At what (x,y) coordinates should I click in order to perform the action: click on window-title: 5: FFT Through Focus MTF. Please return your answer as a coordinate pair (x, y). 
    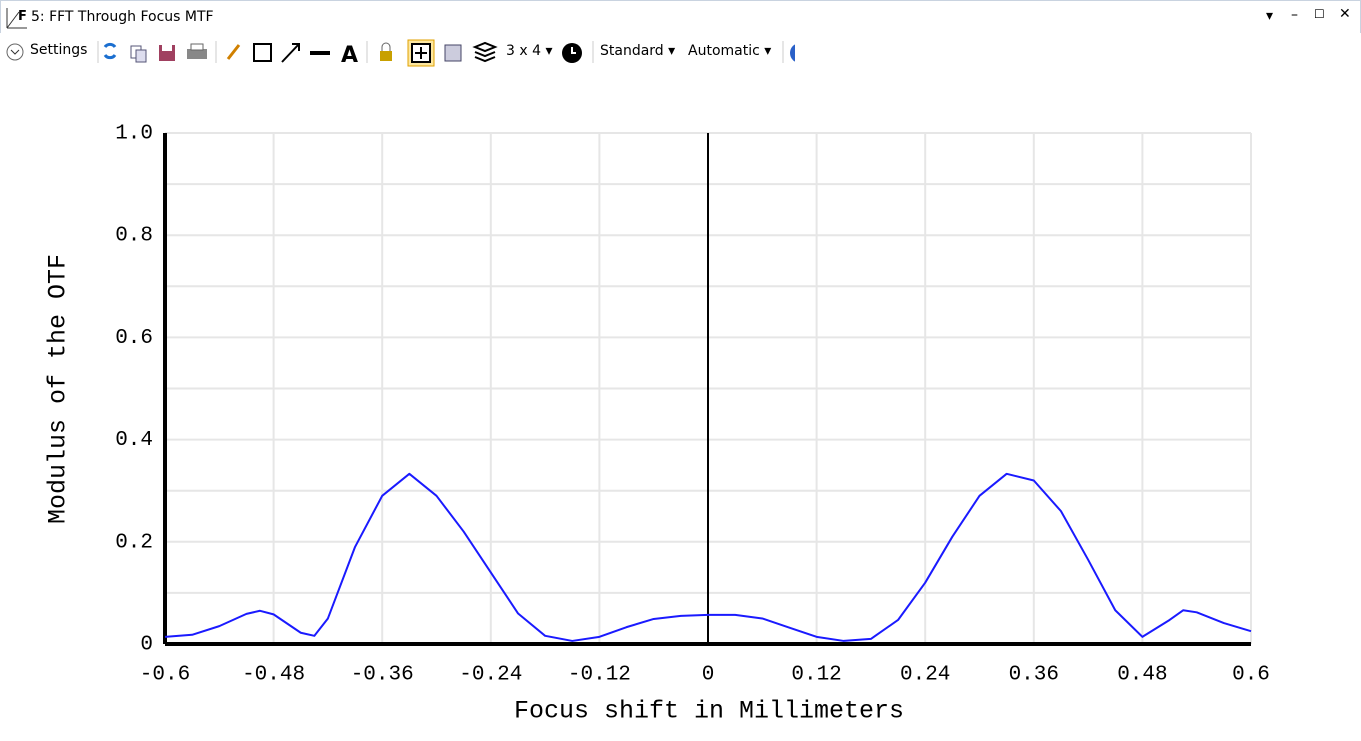
    Looking at the image, I should click on (122, 17).